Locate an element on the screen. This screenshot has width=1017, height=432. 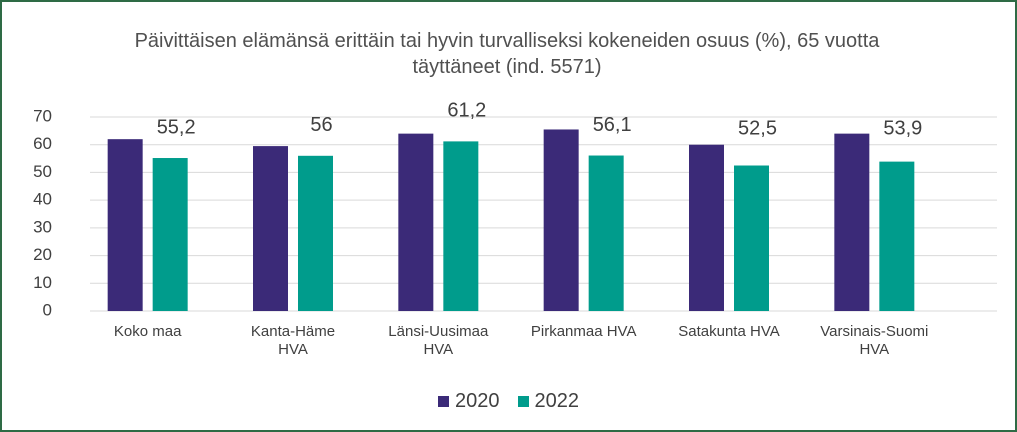
data-label: 53,9 is located at coordinates (902, 128).